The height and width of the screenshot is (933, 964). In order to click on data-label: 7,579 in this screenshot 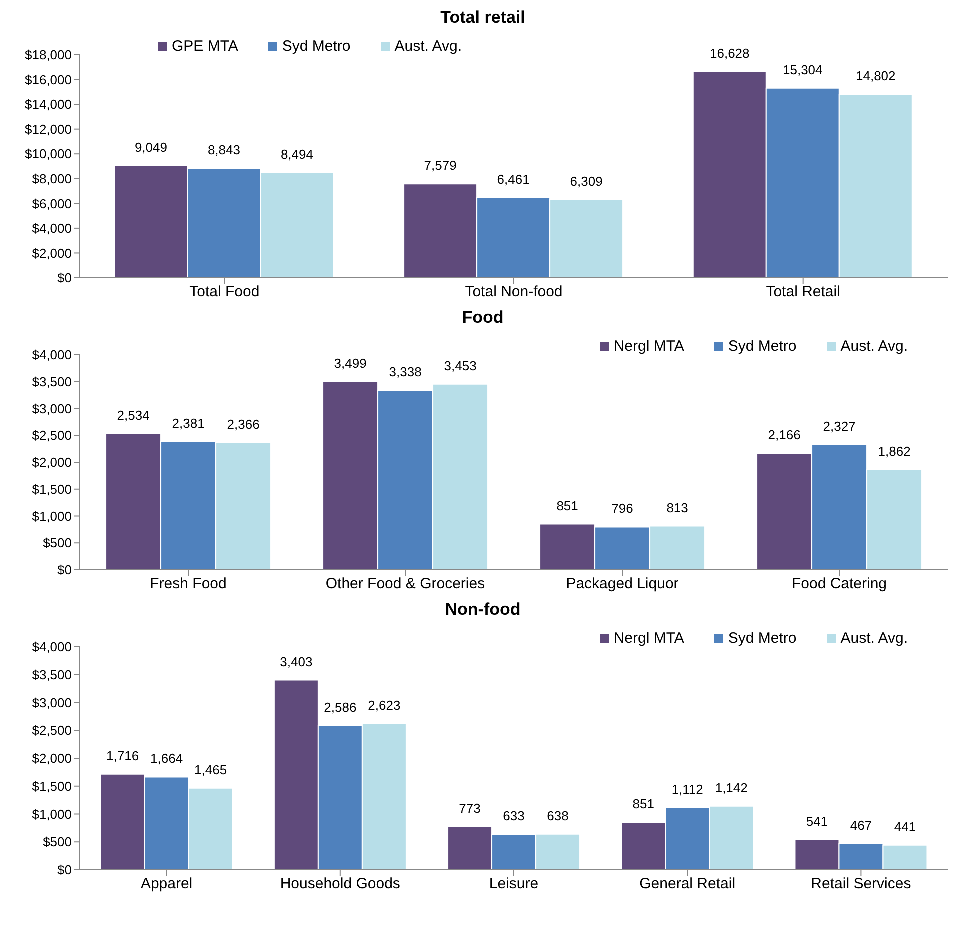, I will do `click(440, 166)`.